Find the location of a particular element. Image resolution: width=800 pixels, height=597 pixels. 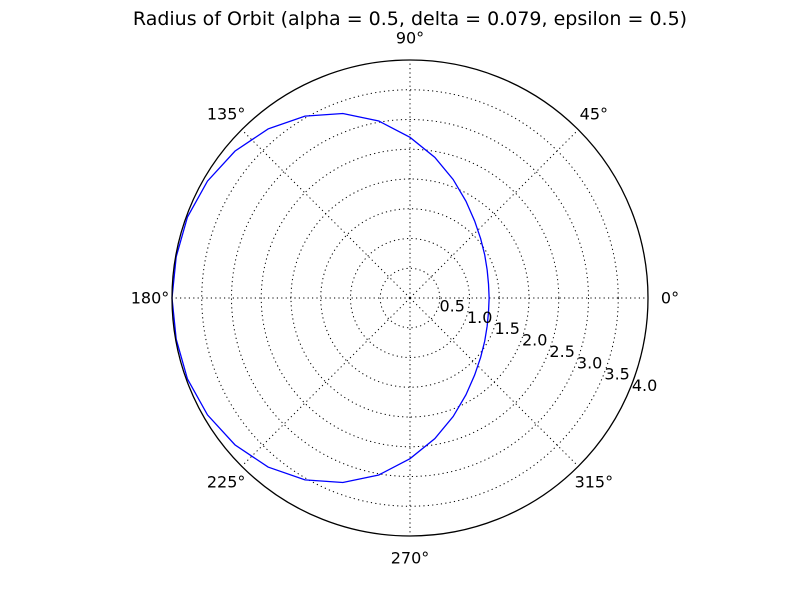

r-tick-label-7: 4.0 is located at coordinates (644, 385).